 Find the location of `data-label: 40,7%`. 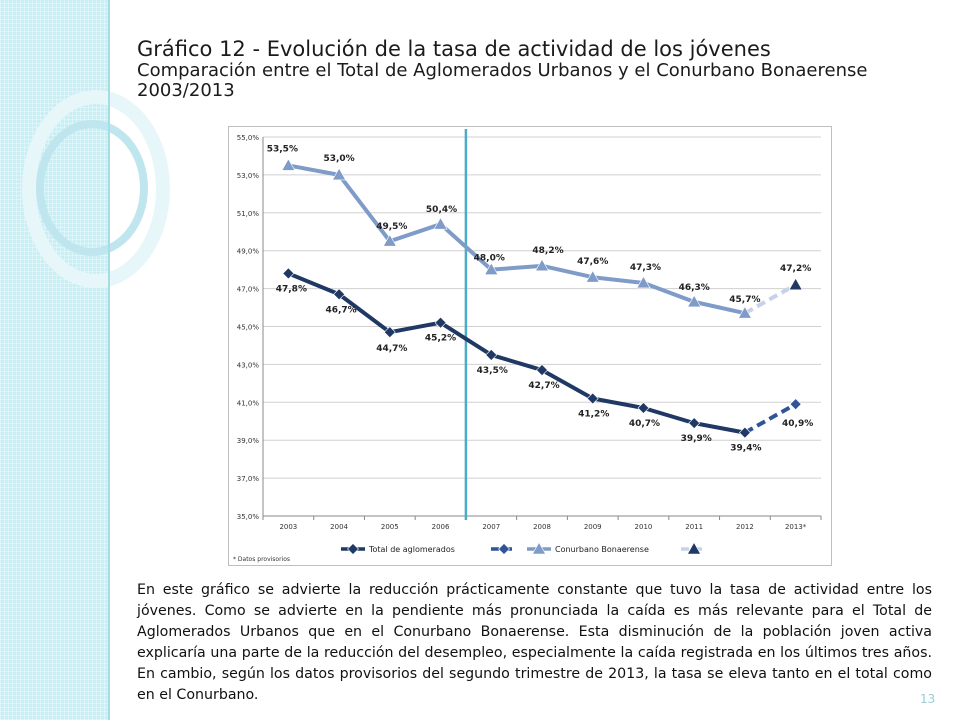

data-label: 40,7% is located at coordinates (644, 424).